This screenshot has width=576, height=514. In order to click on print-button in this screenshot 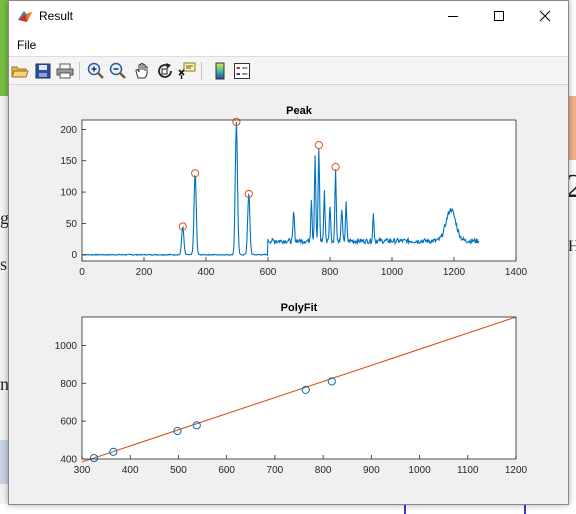, I will do `click(65, 71)`.